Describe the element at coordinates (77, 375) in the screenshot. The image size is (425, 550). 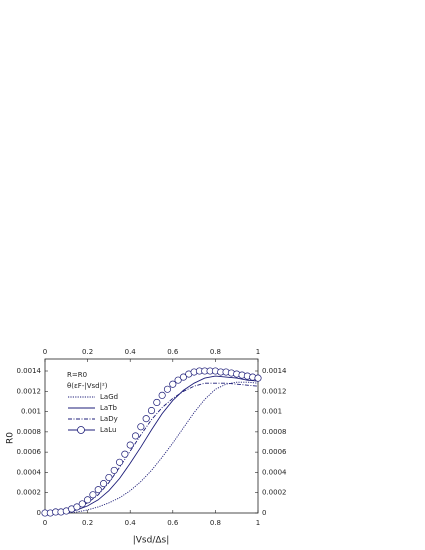
I see `legend-title: R=R0` at that location.